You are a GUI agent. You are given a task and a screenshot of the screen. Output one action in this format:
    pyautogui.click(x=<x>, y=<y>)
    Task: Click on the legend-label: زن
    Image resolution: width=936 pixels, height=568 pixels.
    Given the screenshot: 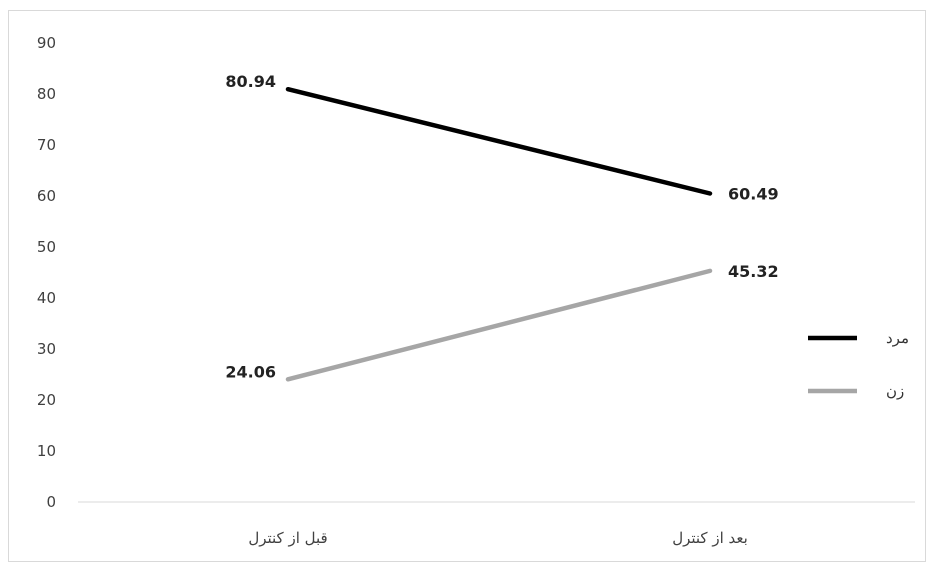 What is the action you would take?
    pyautogui.click(x=895, y=391)
    